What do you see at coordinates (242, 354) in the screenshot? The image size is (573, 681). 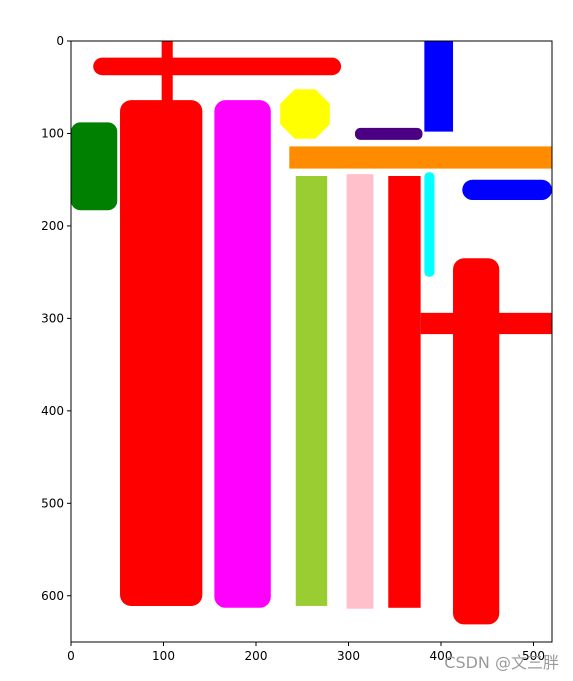 I see `magenta-tall-bar` at bounding box center [242, 354].